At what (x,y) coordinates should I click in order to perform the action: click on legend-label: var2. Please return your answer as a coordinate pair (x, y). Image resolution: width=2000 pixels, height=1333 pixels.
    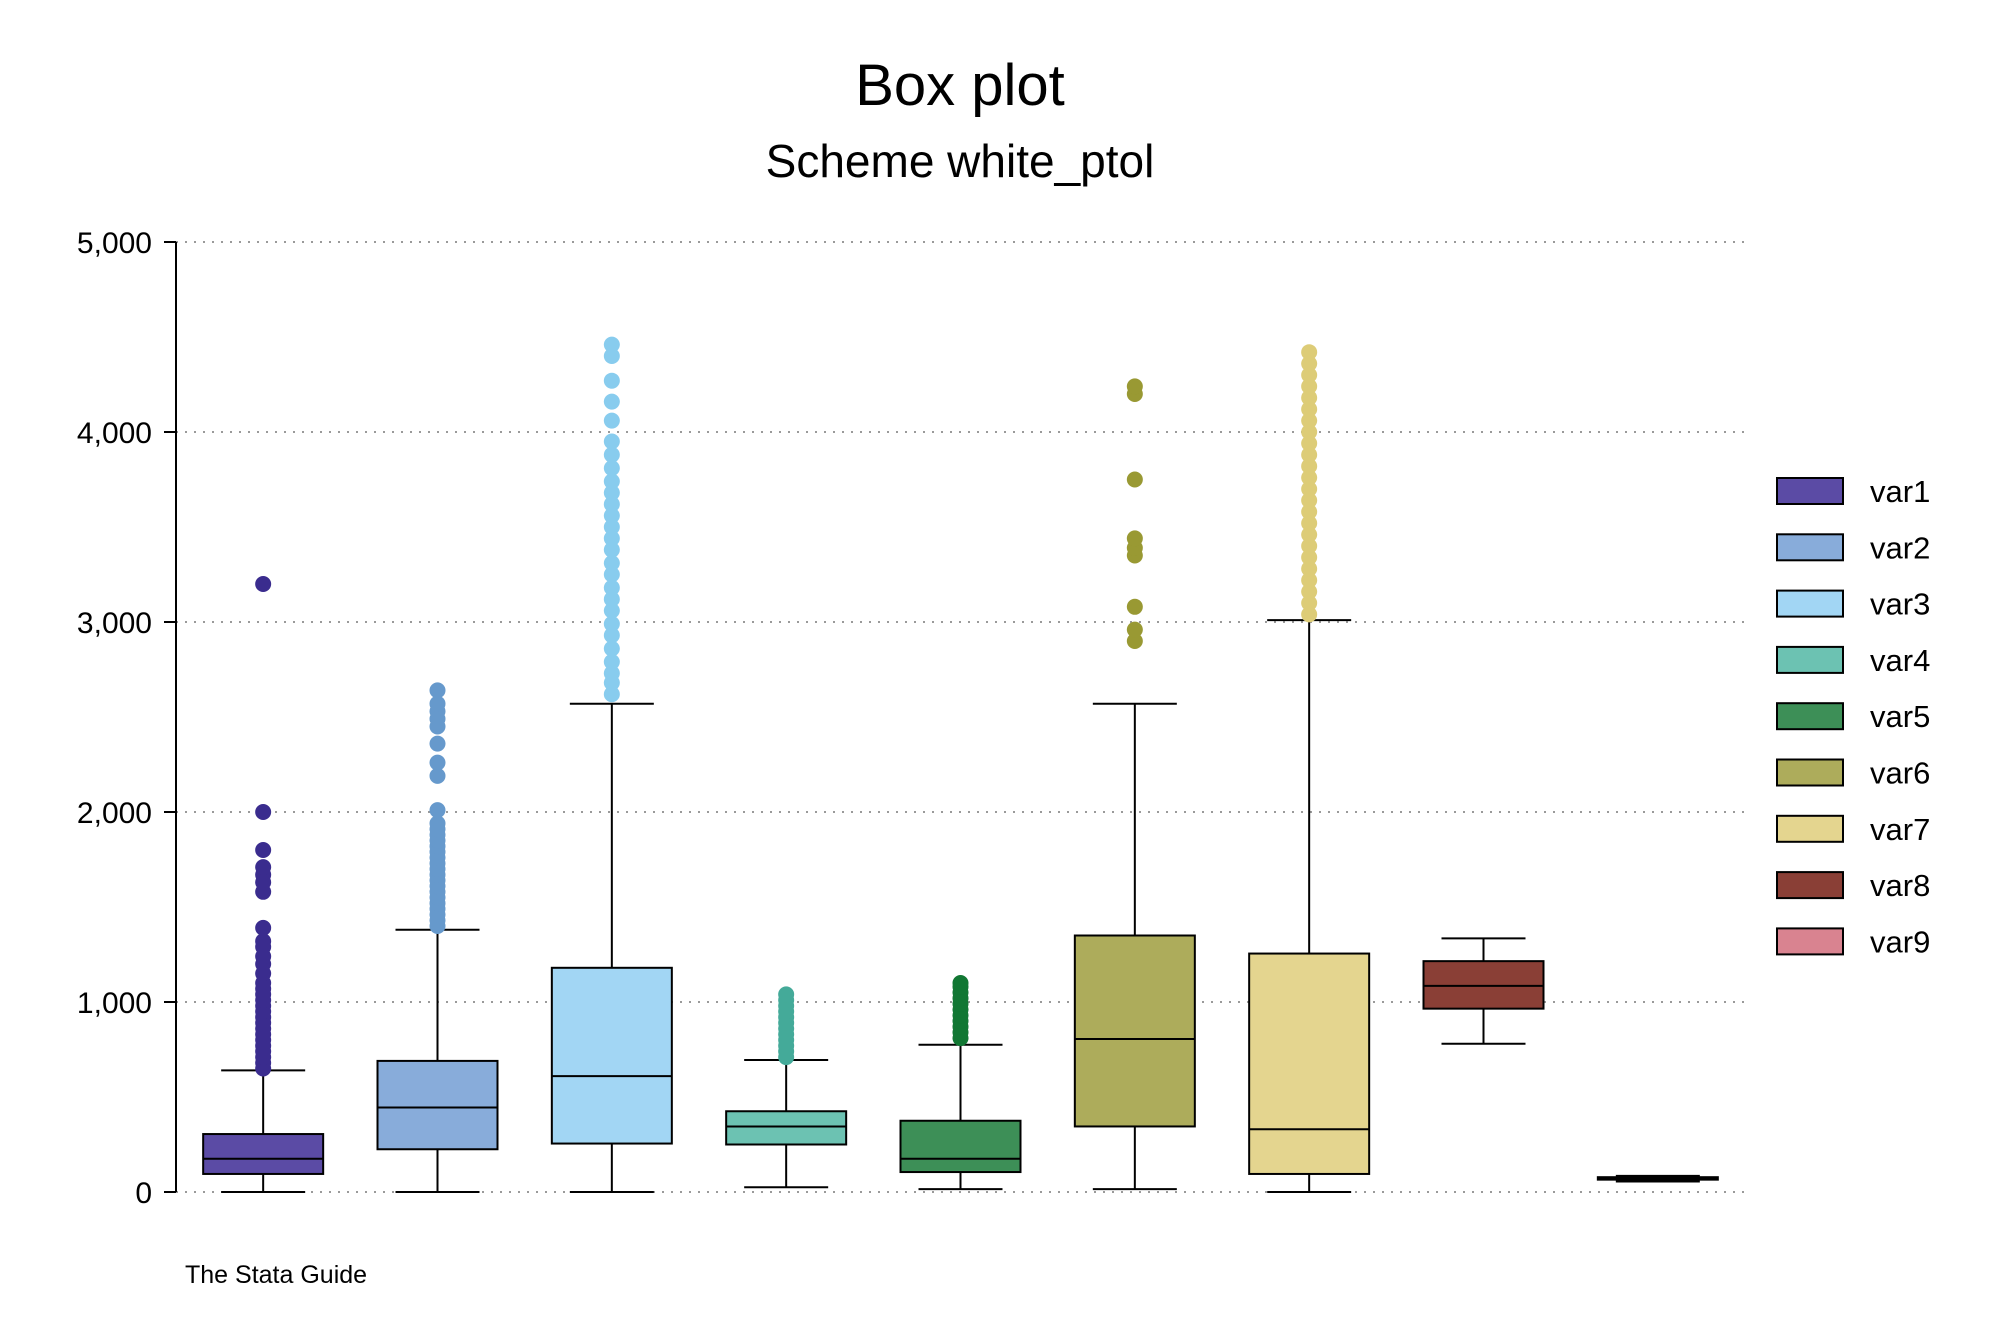
    Looking at the image, I should click on (1900, 547).